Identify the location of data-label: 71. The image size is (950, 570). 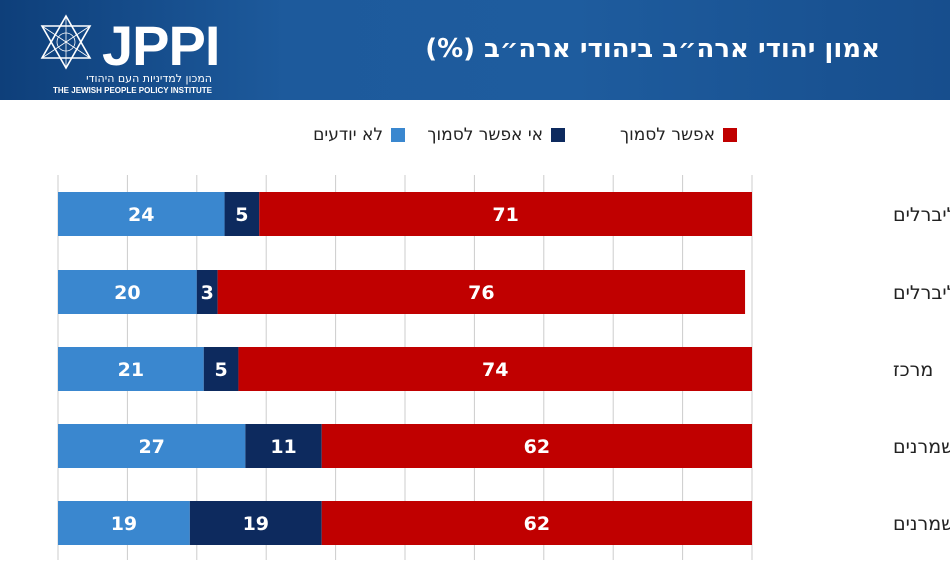
(505, 215).